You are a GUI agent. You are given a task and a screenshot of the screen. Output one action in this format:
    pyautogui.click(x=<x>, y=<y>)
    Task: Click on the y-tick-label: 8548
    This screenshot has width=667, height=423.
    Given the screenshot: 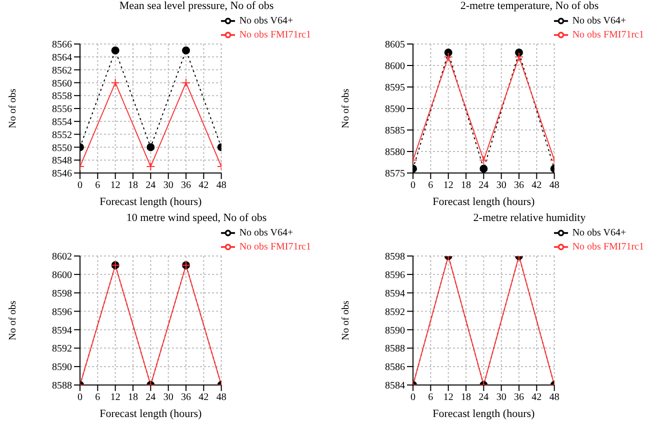 What is the action you would take?
    pyautogui.click(x=62, y=161)
    